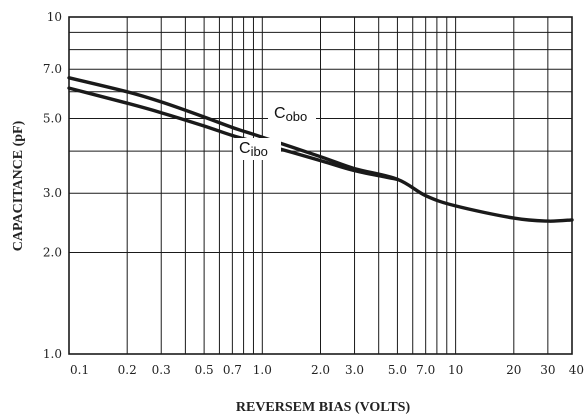 This screenshot has width=585, height=417. I want to click on series-label-text: Cobo, so click(290, 114).